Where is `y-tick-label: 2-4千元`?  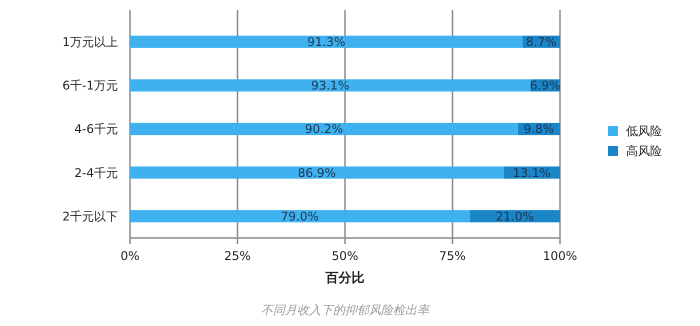 y-tick-label: 2-4千元 is located at coordinates (96, 173).